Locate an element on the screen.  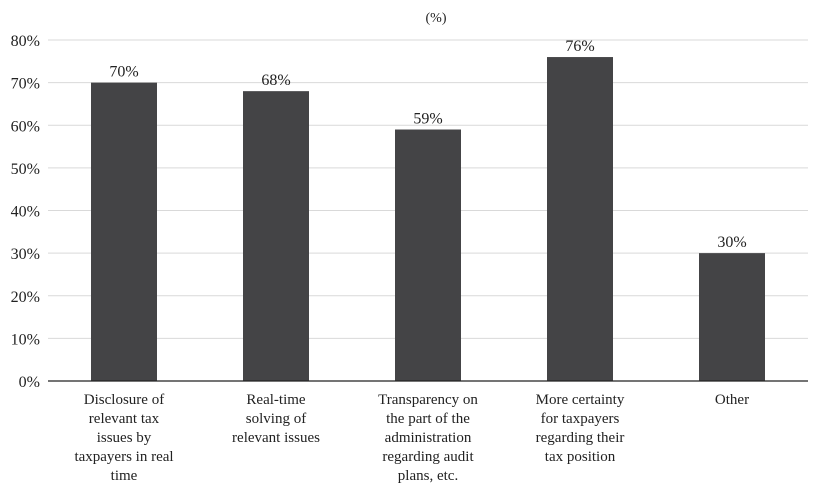
x-tick-label: administration is located at coordinates (428, 438).